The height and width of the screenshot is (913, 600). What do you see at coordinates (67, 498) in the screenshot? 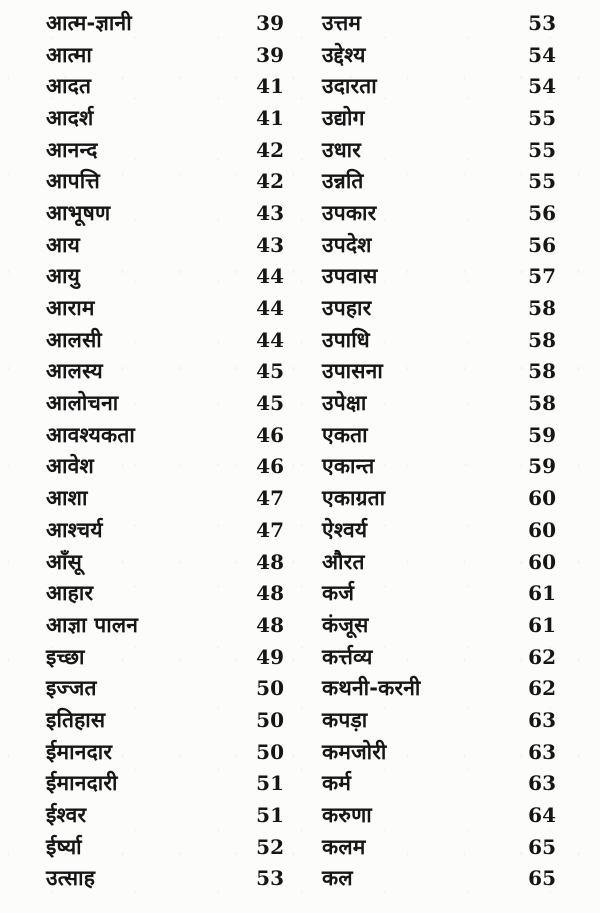
I see `index-term: आशा` at bounding box center [67, 498].